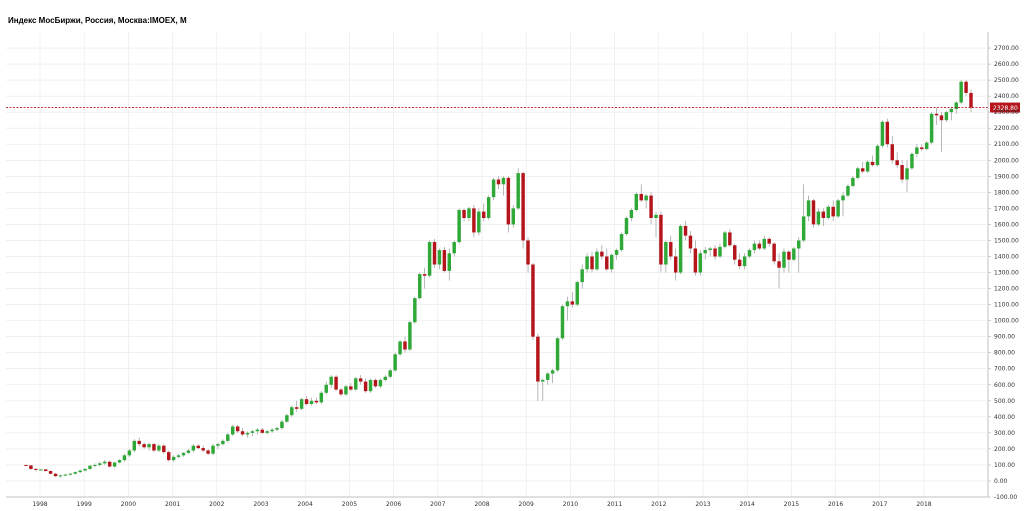 Image resolution: width=1024 pixels, height=511 pixels. What do you see at coordinates (1004, 337) in the screenshot?
I see `y-tick-label: 900.00` at bounding box center [1004, 337].